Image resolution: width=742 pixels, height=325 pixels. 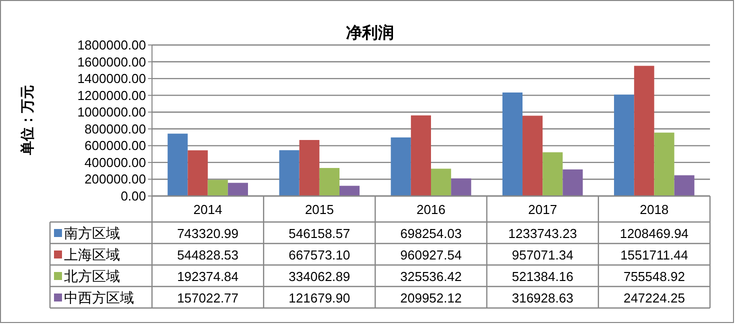 I want to click on data-label: 960927.54, so click(x=431, y=255).